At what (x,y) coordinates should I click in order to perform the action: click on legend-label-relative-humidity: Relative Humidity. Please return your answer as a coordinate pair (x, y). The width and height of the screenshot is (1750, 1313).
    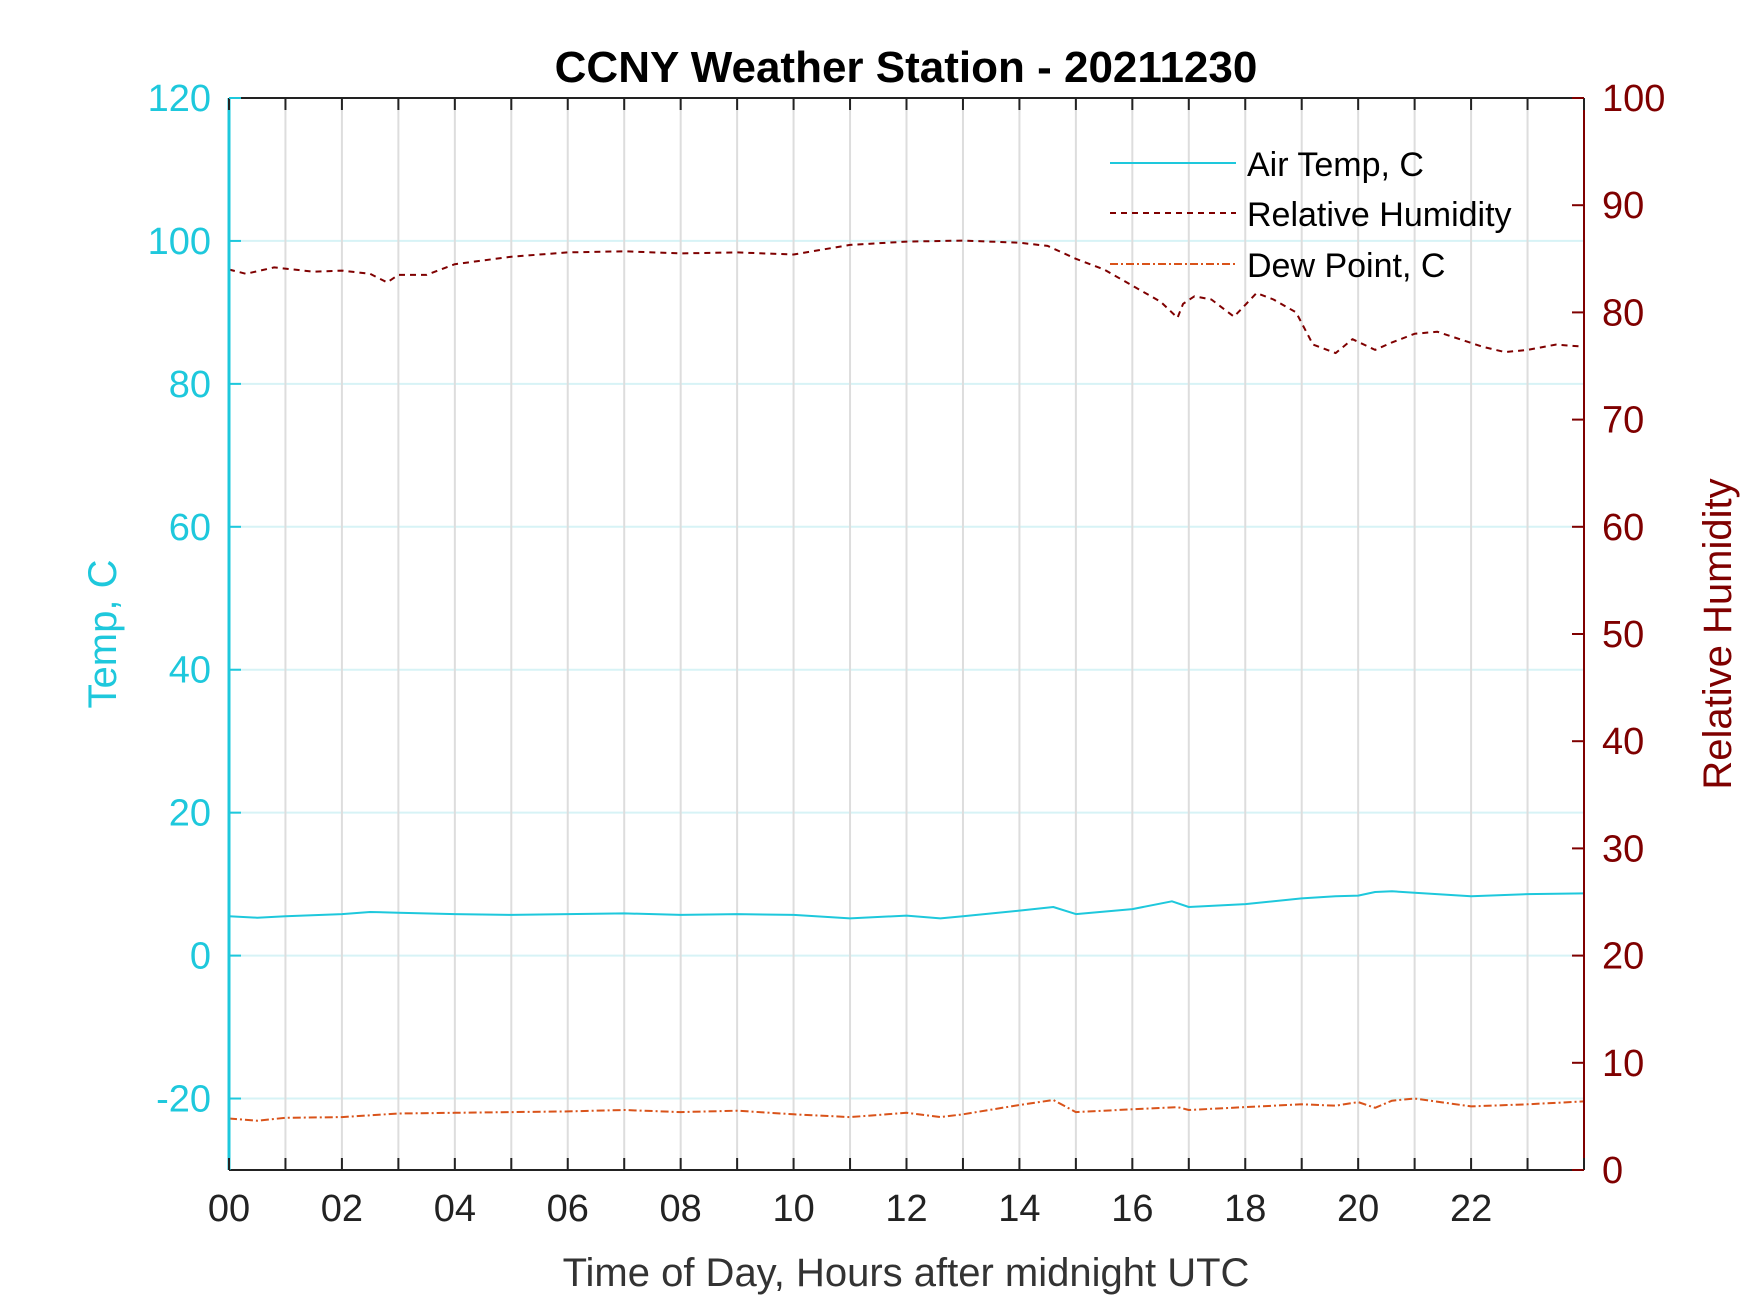
    Looking at the image, I should click on (1379, 215).